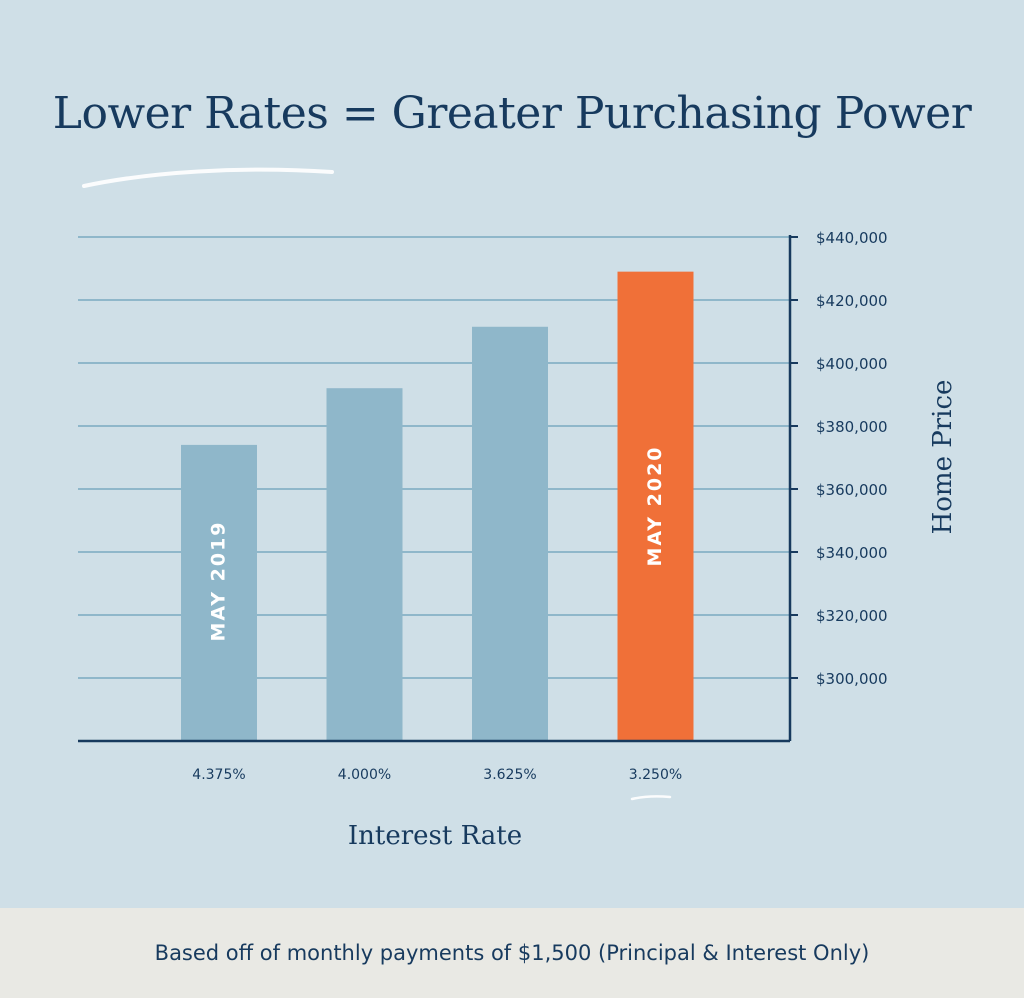 This screenshot has height=998, width=1024. What do you see at coordinates (852, 490) in the screenshot?
I see `y-tick-label: $360,000` at bounding box center [852, 490].